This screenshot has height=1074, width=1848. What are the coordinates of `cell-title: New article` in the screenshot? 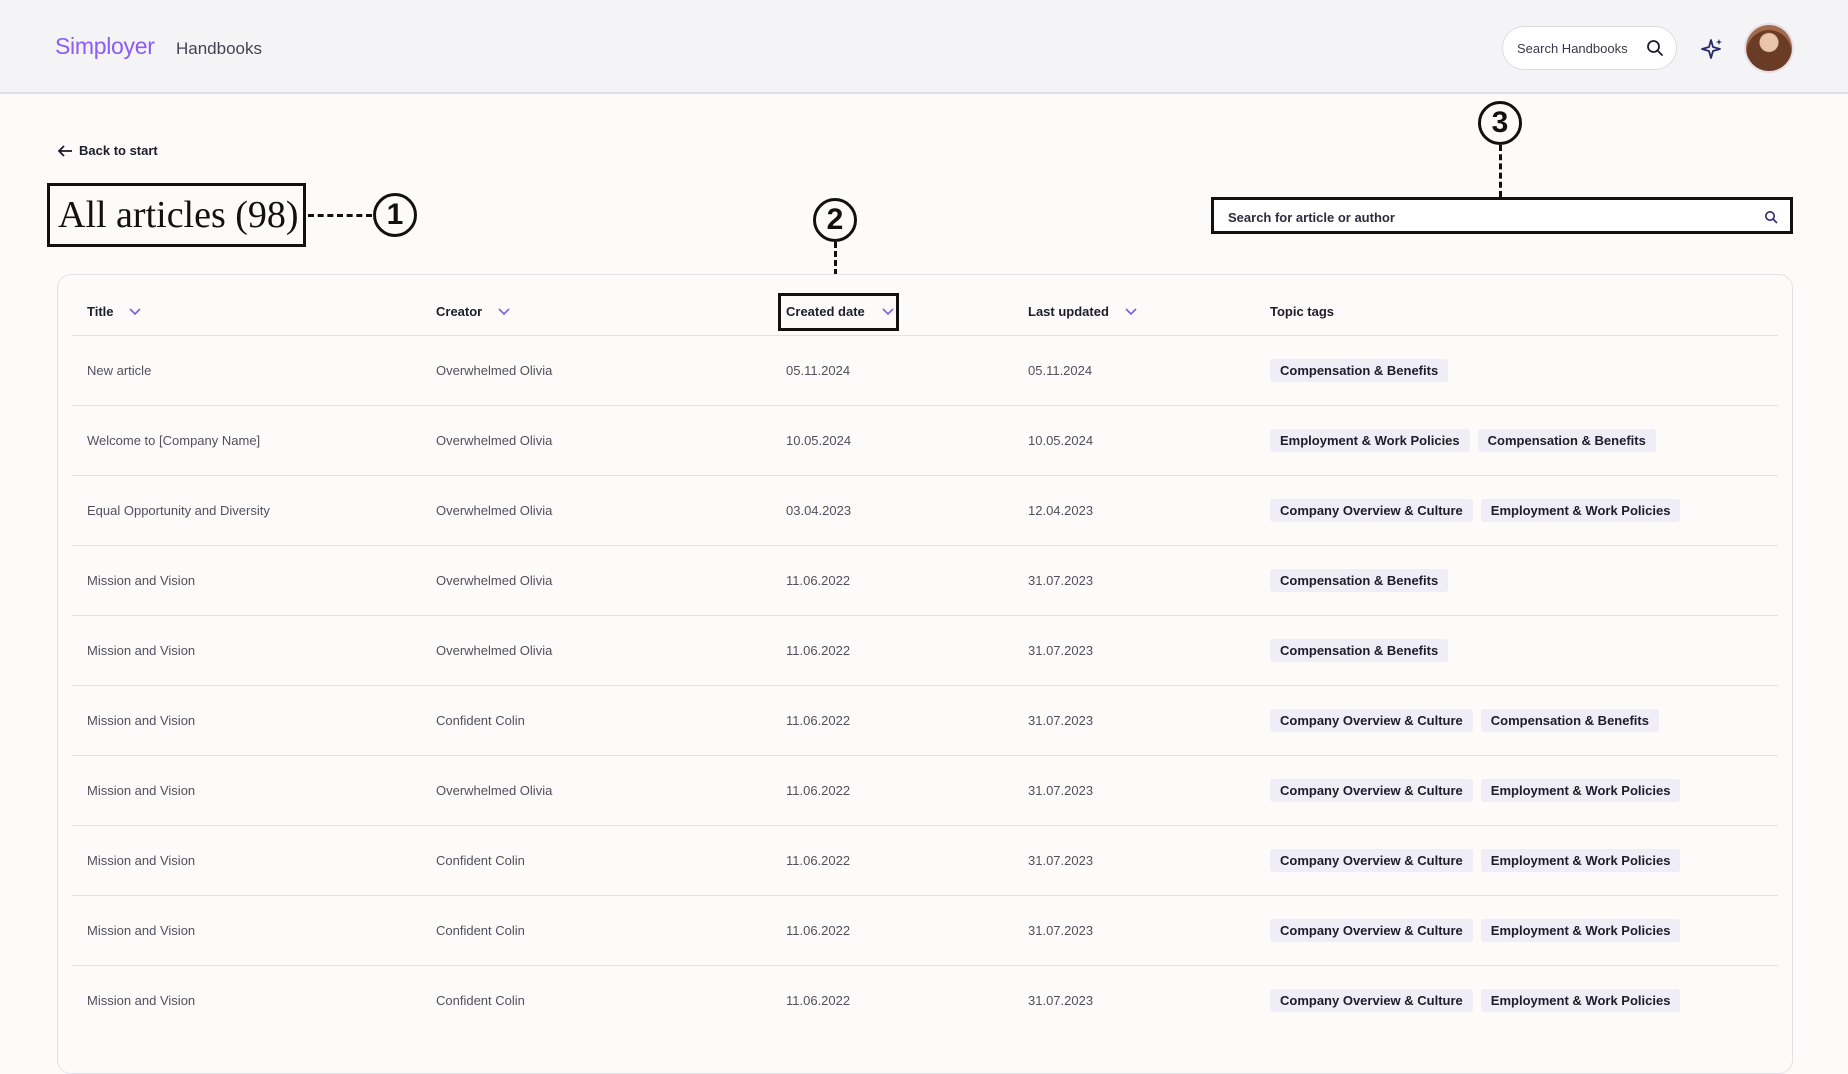 It's located at (119, 370).